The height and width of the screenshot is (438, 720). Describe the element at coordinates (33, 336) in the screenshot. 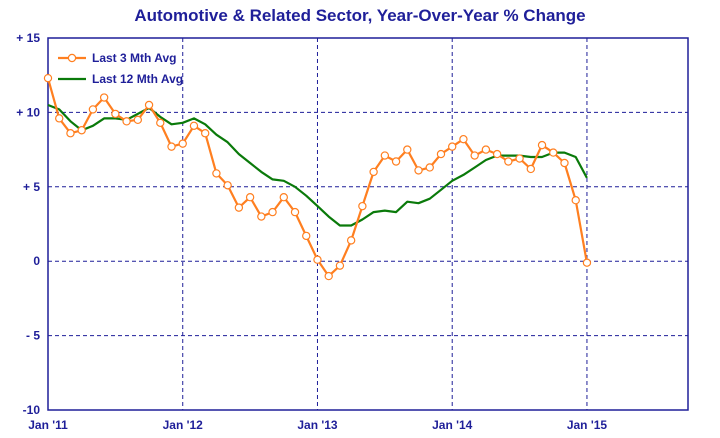

I see `y-tick-label: - 5` at that location.